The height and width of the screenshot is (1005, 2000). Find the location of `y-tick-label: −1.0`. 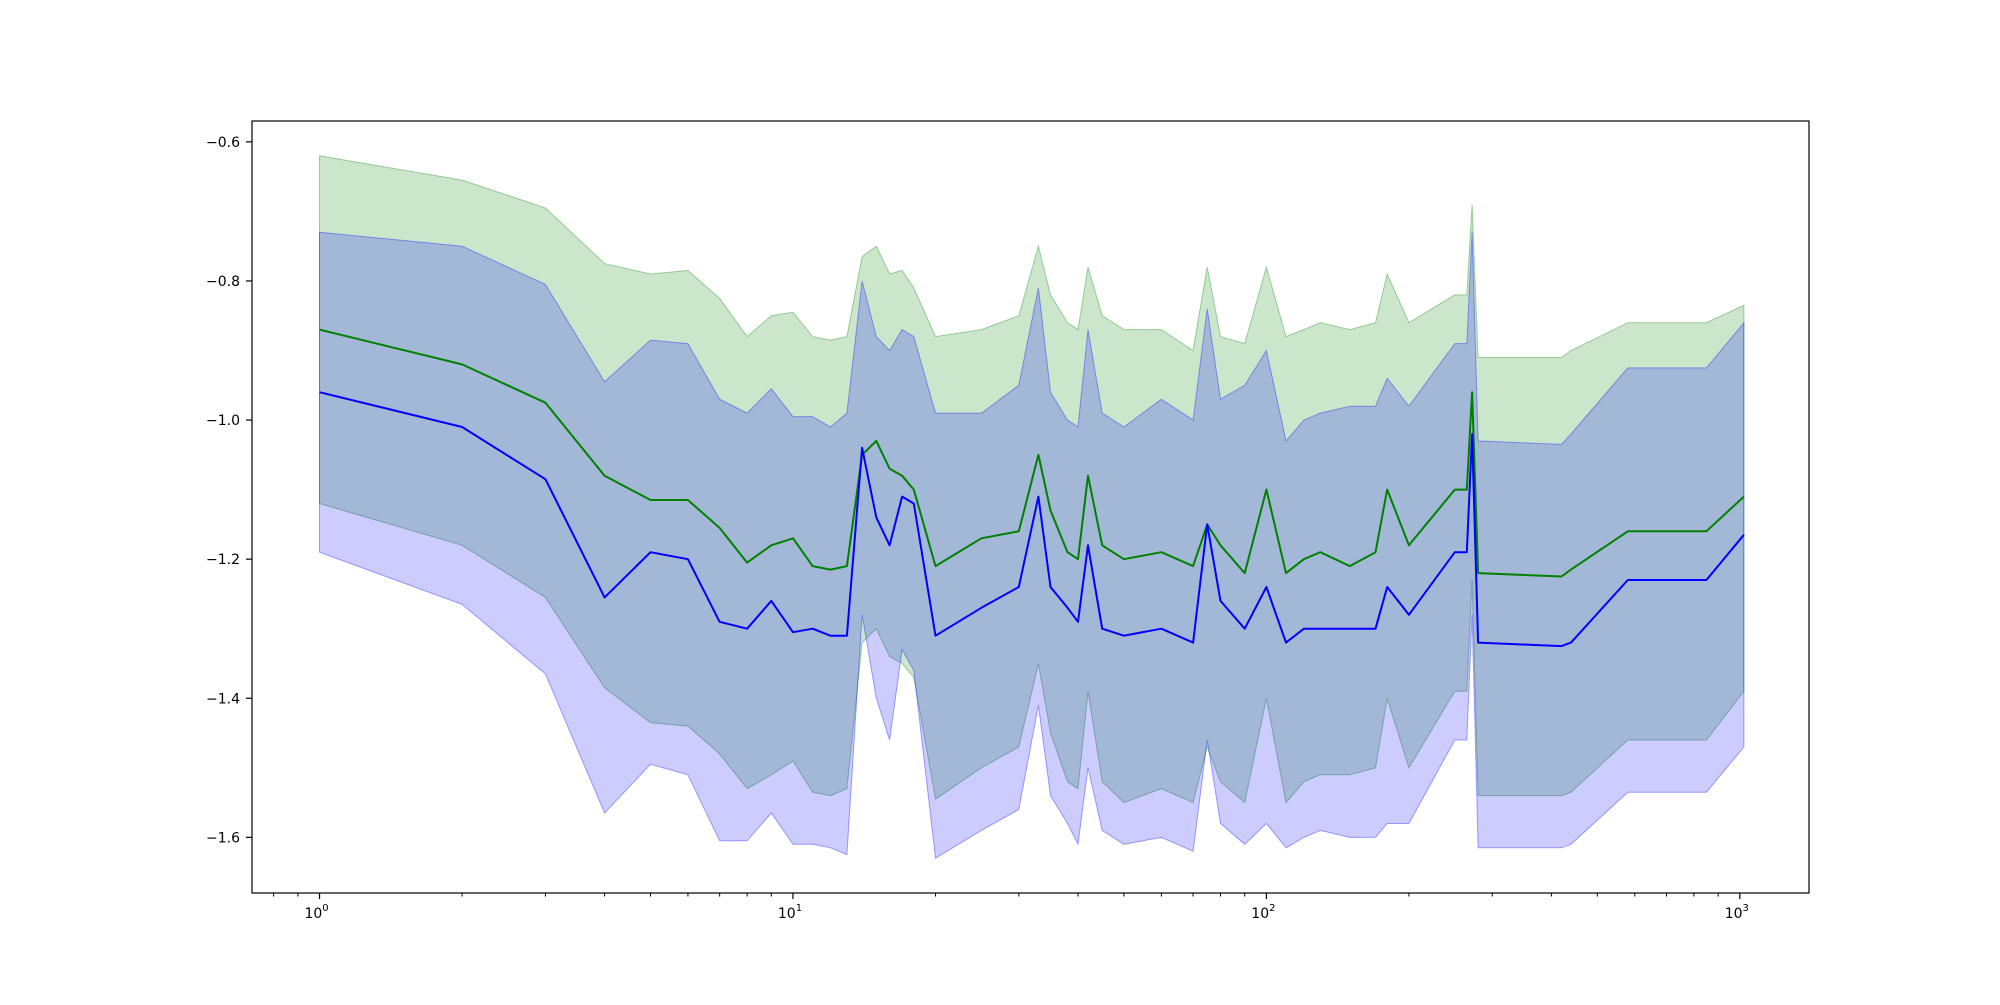

y-tick-label: −1.0 is located at coordinates (223, 421).